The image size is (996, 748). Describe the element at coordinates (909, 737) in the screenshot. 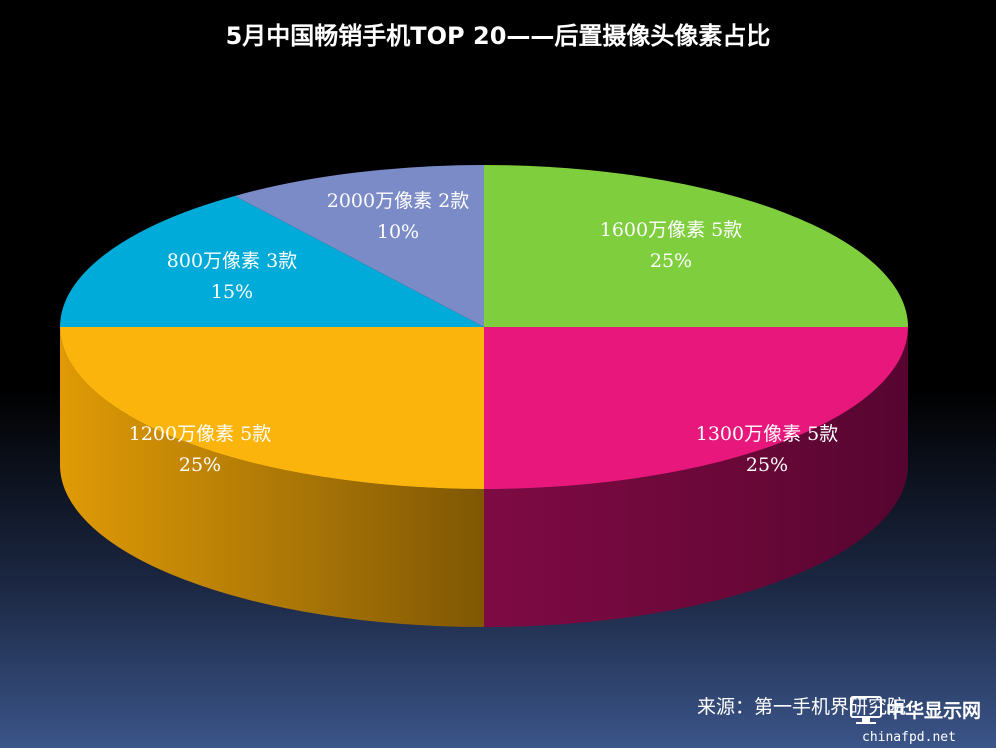

I see `watermark-site: chinafpd.net` at that location.